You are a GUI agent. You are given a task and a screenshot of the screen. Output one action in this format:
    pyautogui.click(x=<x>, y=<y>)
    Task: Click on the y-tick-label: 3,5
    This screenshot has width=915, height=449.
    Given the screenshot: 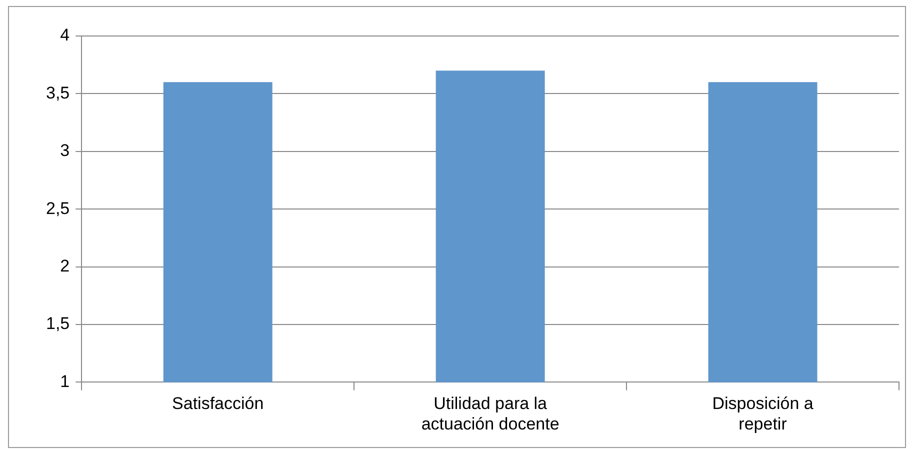 What is the action you would take?
    pyautogui.click(x=58, y=92)
    